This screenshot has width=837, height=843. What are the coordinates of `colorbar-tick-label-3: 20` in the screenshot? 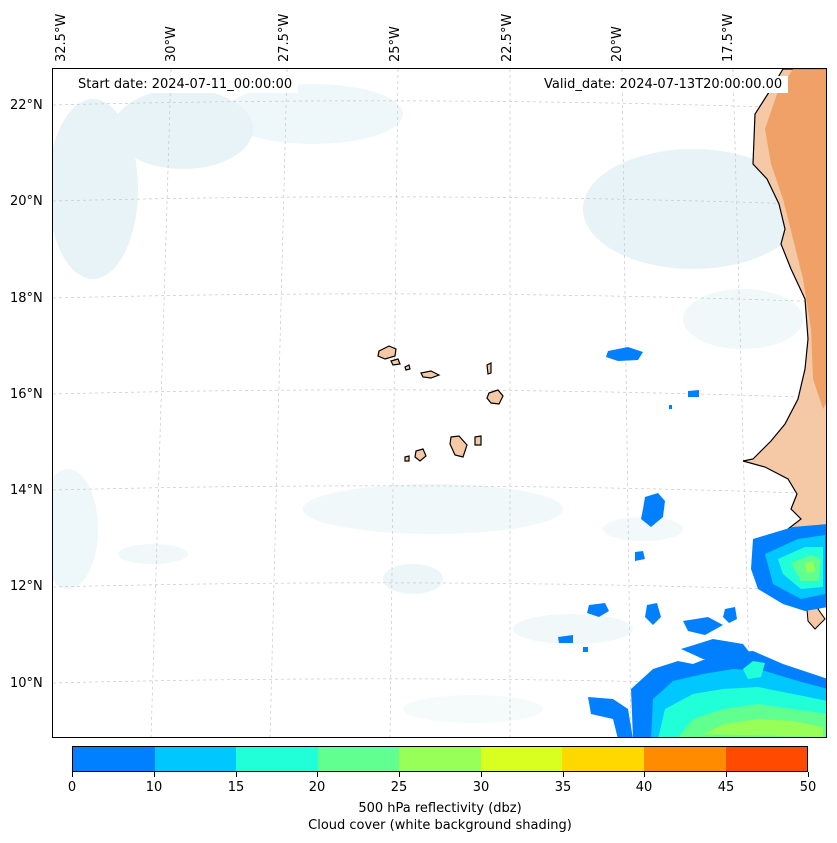 It's located at (317, 787).